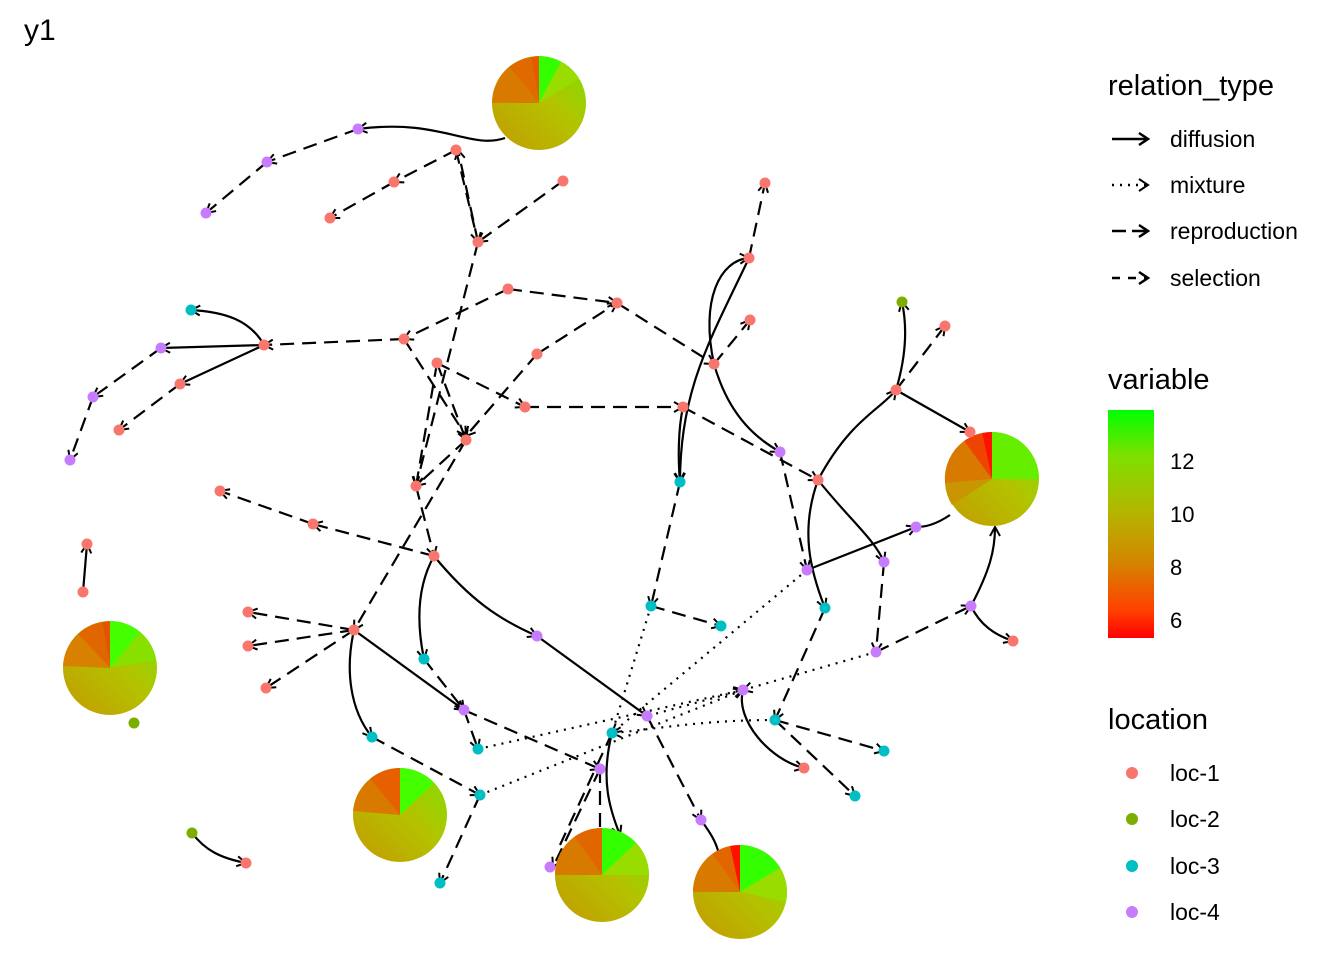 The width and height of the screenshot is (1344, 960). What do you see at coordinates (1176, 620) in the screenshot?
I see `colorbar-tick-label: 6` at bounding box center [1176, 620].